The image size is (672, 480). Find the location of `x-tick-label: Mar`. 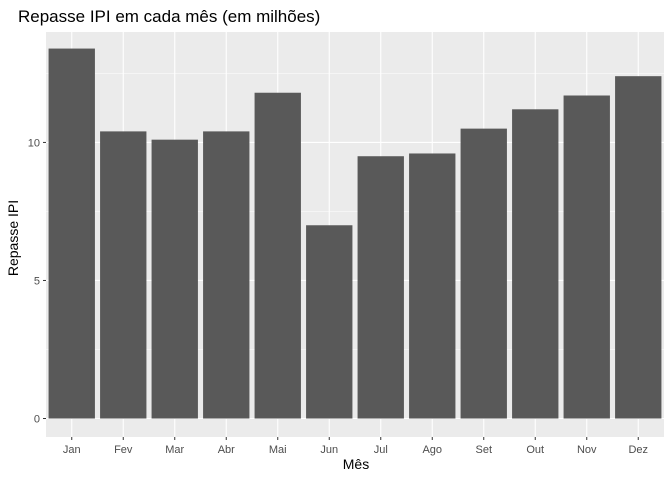

x-tick-label: Mar is located at coordinates (174, 450).